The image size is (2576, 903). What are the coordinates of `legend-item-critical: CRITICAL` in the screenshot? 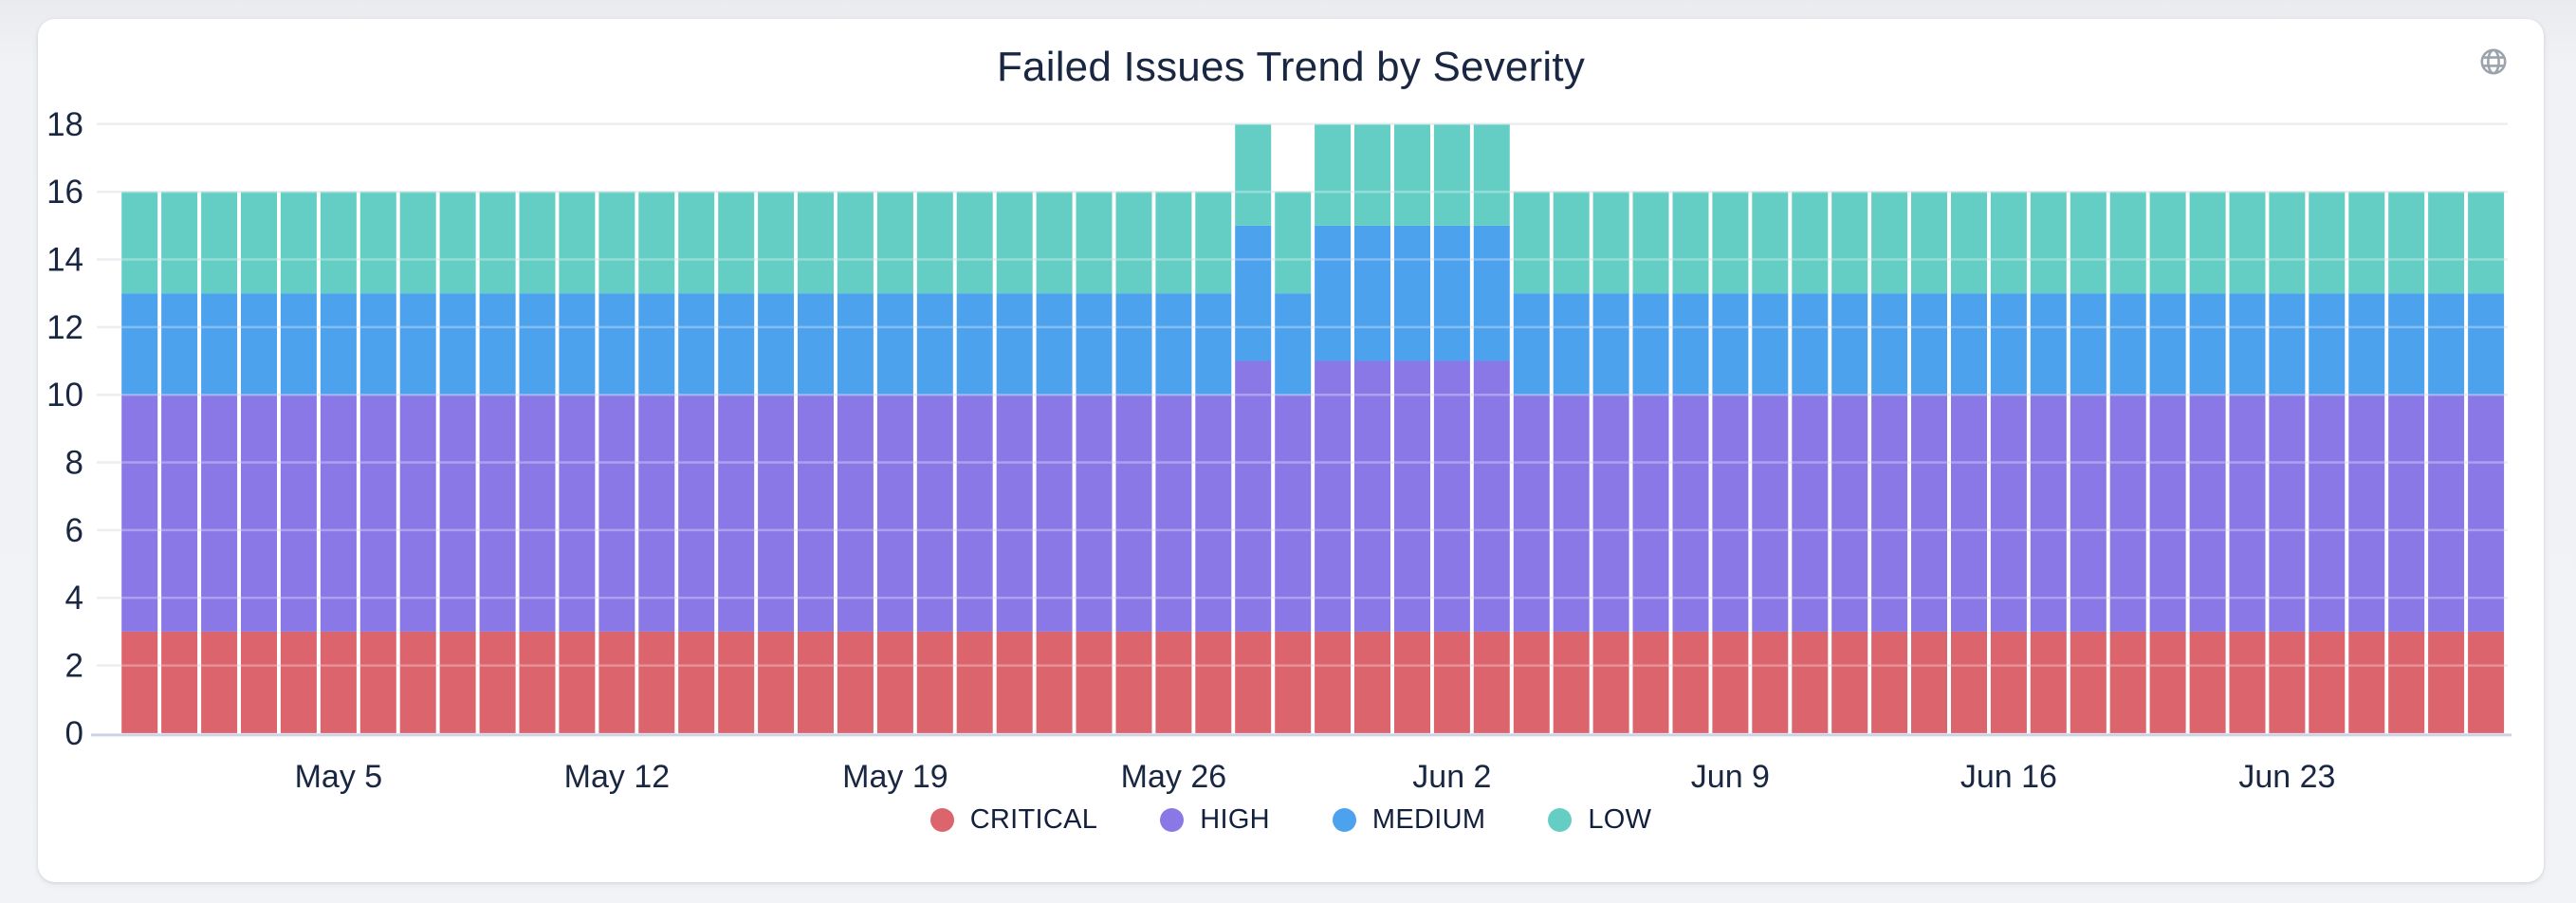 It's located at (1013, 820).